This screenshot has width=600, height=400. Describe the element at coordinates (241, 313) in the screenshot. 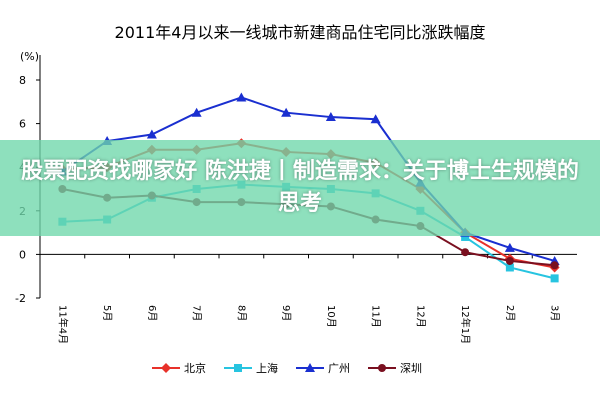

I see `x-tick-label: 8月` at that location.